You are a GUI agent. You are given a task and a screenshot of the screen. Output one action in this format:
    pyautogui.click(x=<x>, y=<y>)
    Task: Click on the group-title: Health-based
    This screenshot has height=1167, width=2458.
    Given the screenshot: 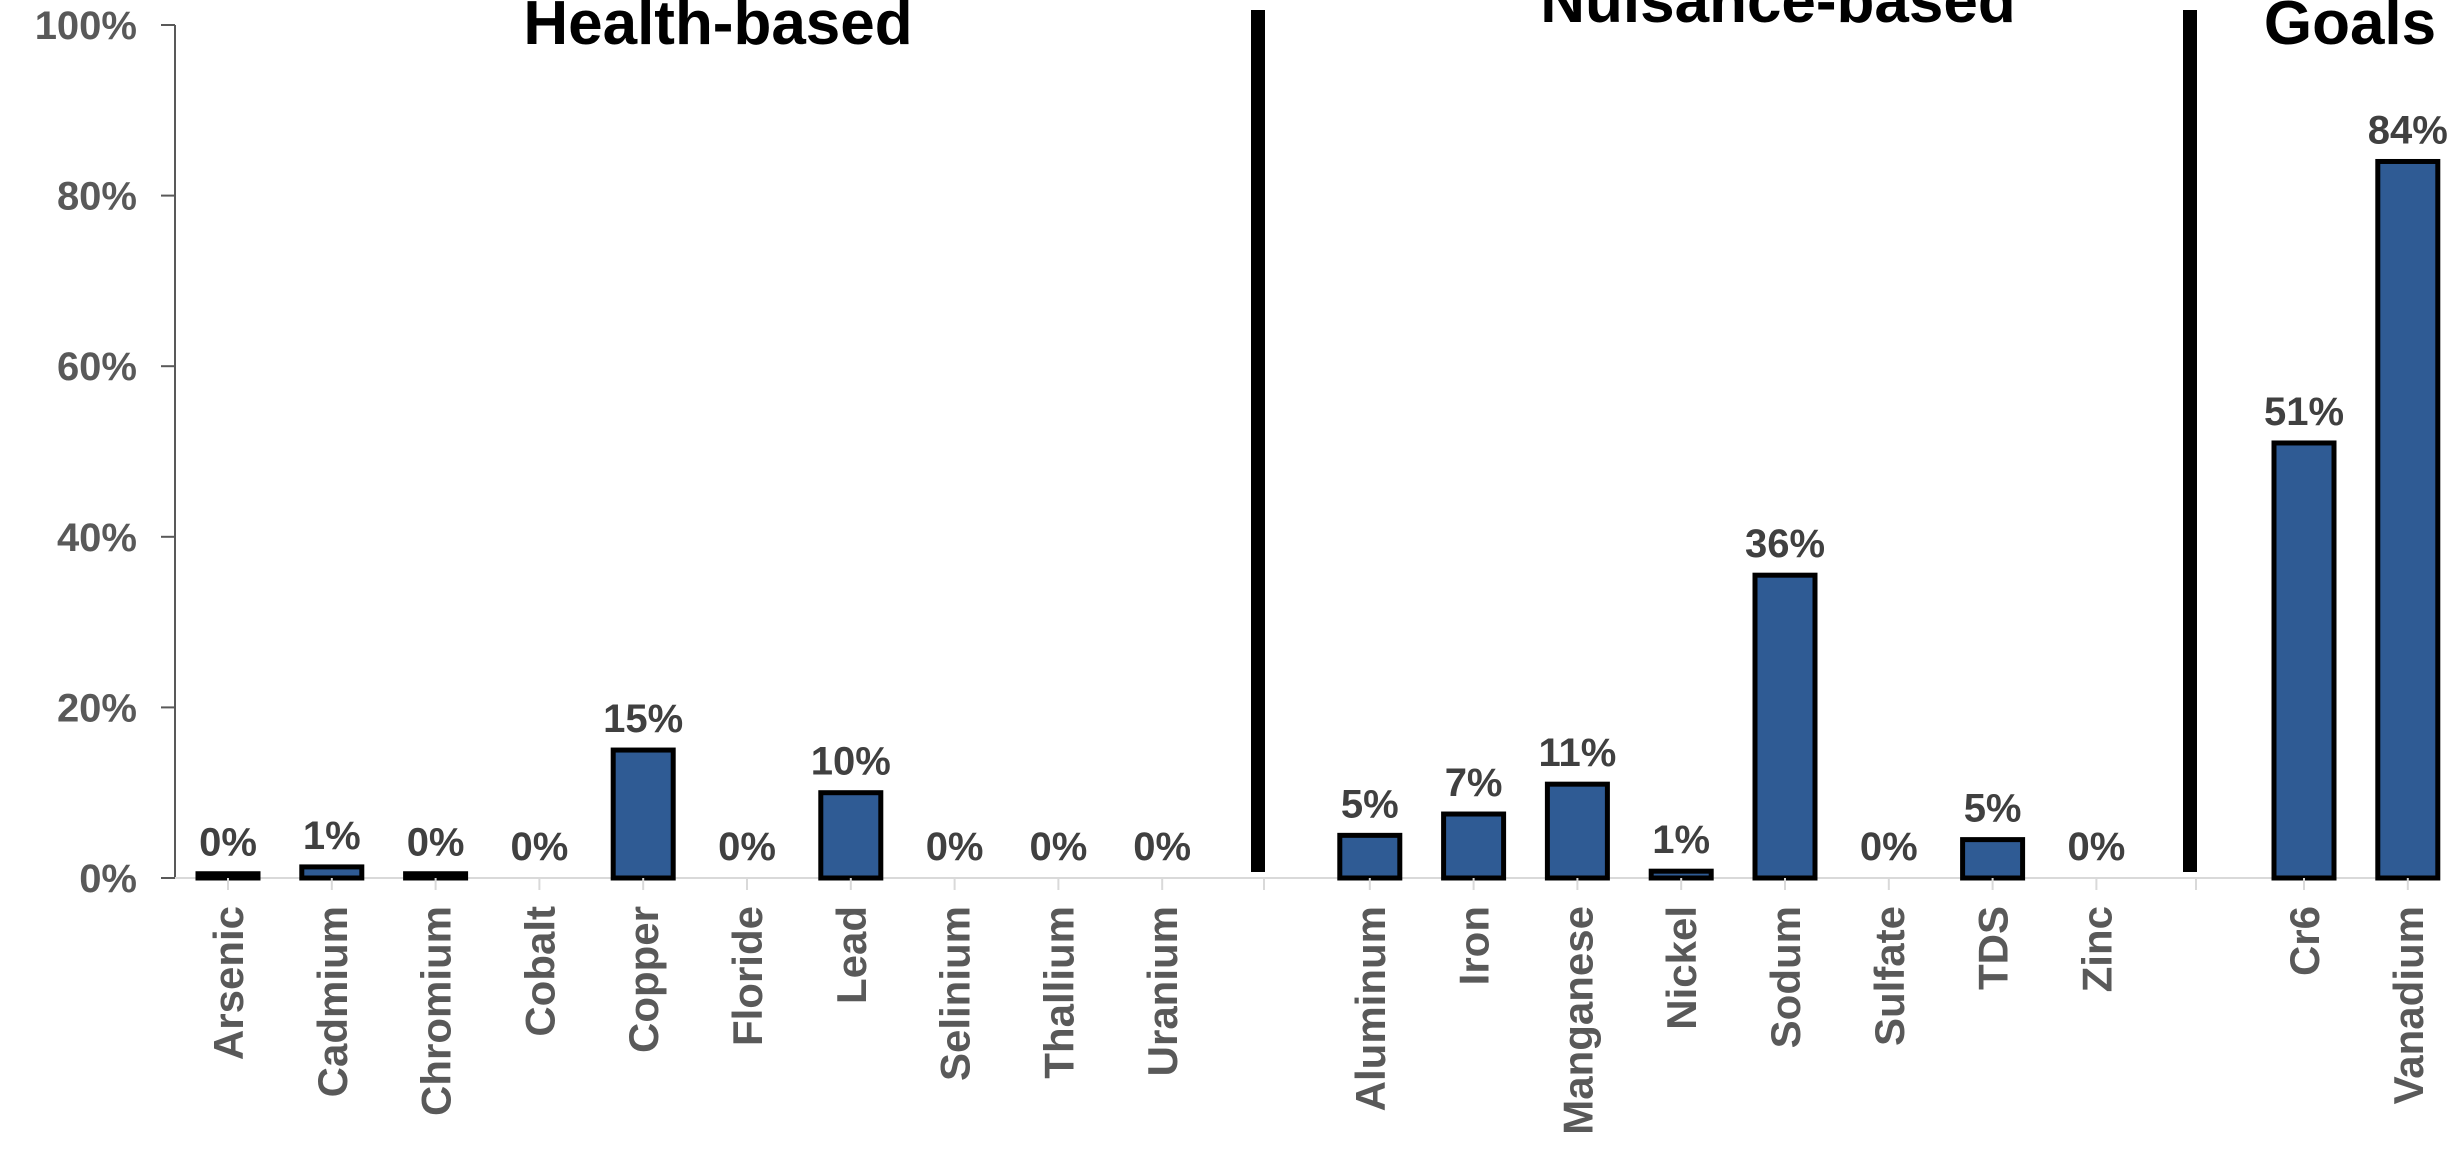 What is the action you would take?
    pyautogui.click(x=717, y=29)
    